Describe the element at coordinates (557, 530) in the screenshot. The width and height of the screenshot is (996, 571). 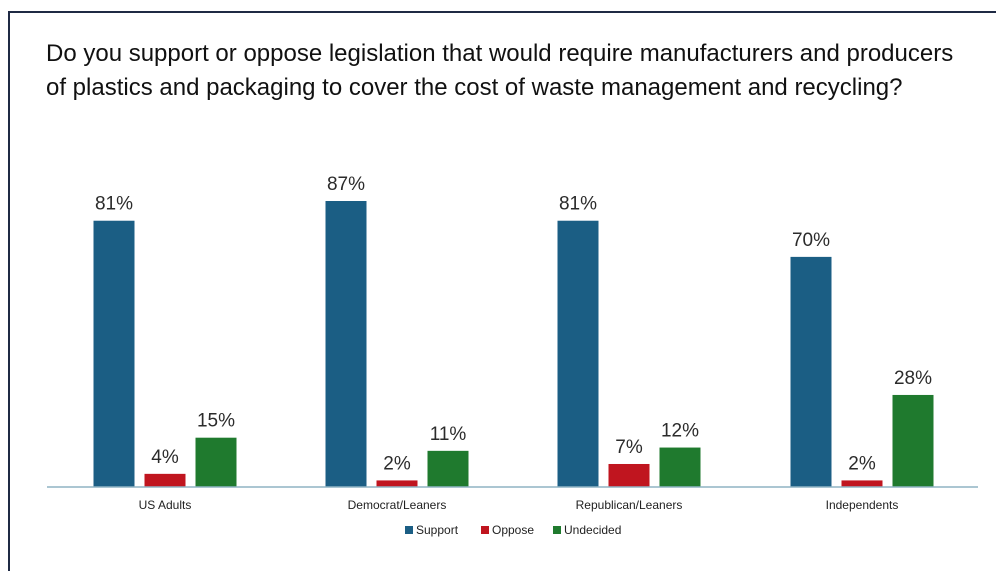
I see `legend-swatch-undecided` at that location.